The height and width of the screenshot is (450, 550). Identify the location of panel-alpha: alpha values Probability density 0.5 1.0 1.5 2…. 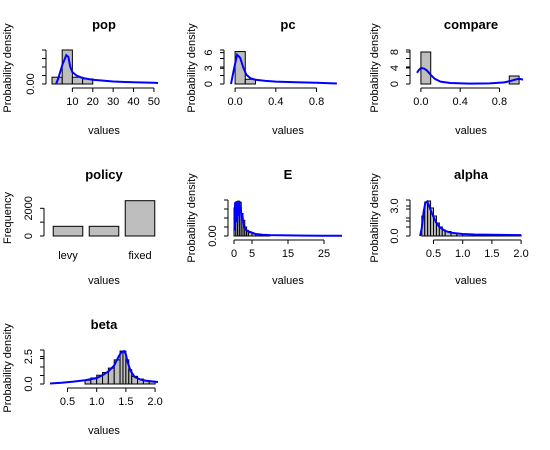
(449, 227).